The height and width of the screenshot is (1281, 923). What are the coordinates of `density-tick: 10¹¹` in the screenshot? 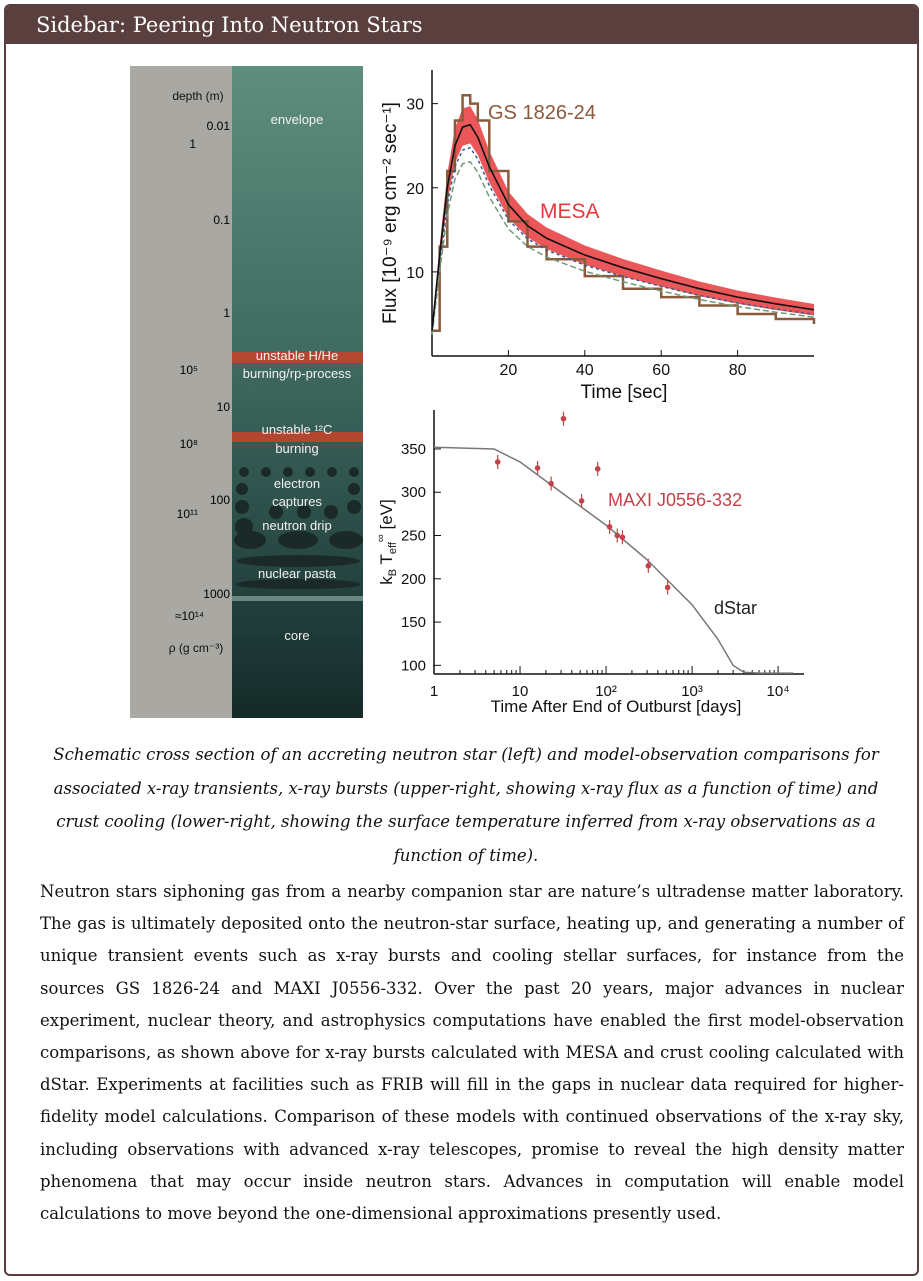 It's located at (187, 514).